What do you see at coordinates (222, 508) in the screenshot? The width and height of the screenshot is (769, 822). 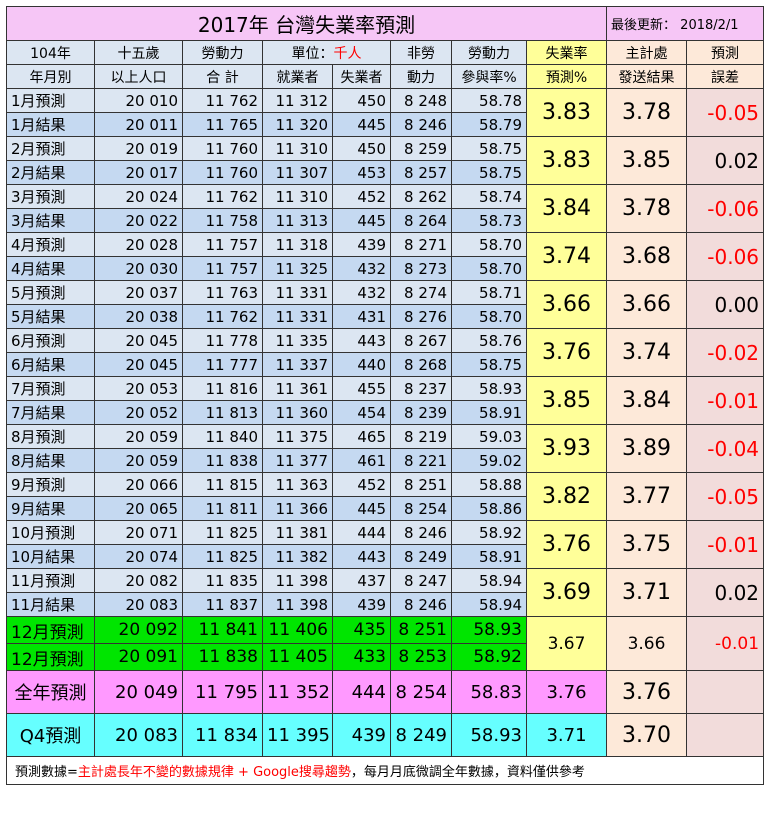 I see `labor-force-cell: 11 811` at bounding box center [222, 508].